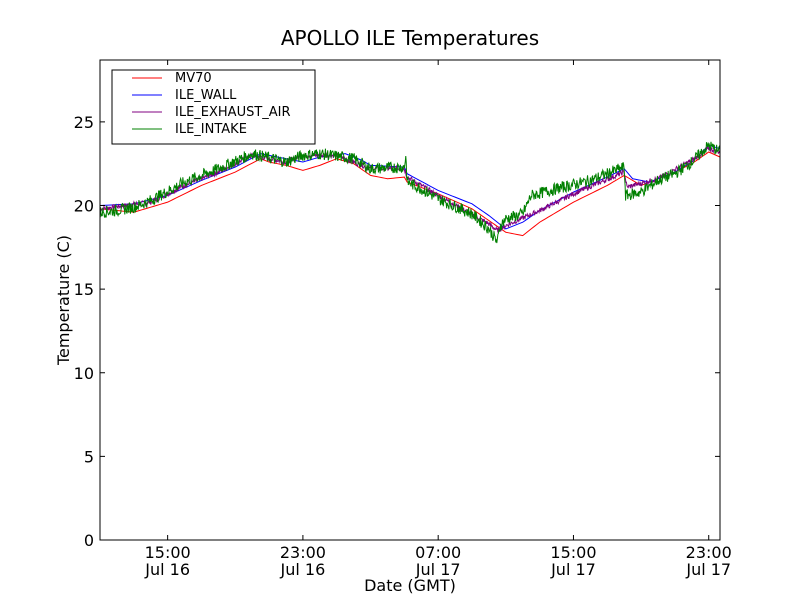  I want to click on series-line-ile-exhaust-air, so click(410, 189).